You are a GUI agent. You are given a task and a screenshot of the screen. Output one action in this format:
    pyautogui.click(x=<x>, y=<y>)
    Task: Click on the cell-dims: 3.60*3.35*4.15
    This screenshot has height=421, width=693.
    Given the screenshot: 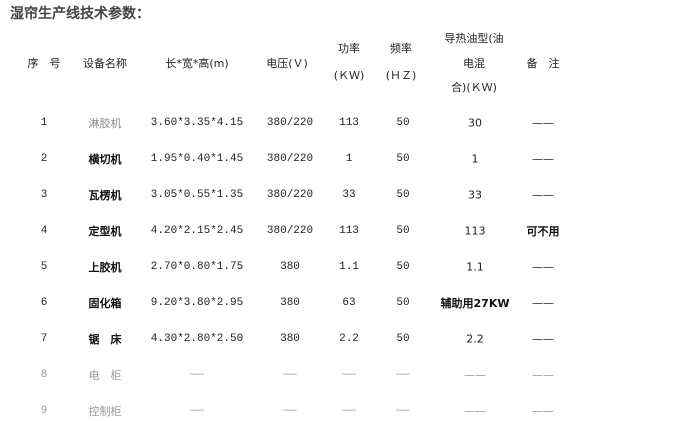 What is the action you would take?
    pyautogui.click(x=197, y=123)
    